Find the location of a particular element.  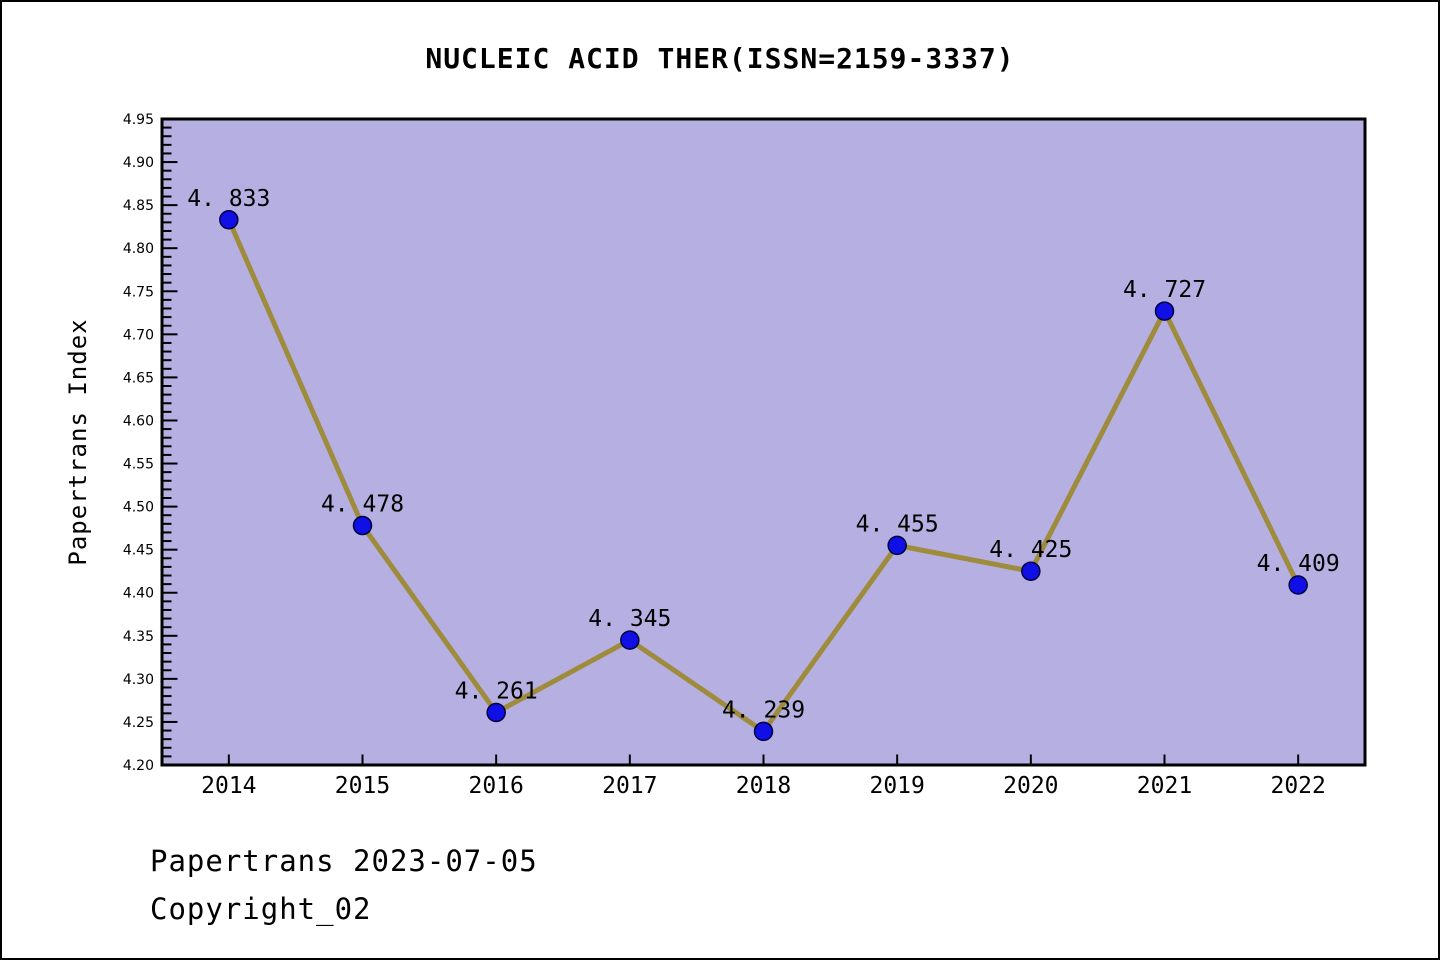

y-tick-label: 4.30 is located at coordinates (138, 680).